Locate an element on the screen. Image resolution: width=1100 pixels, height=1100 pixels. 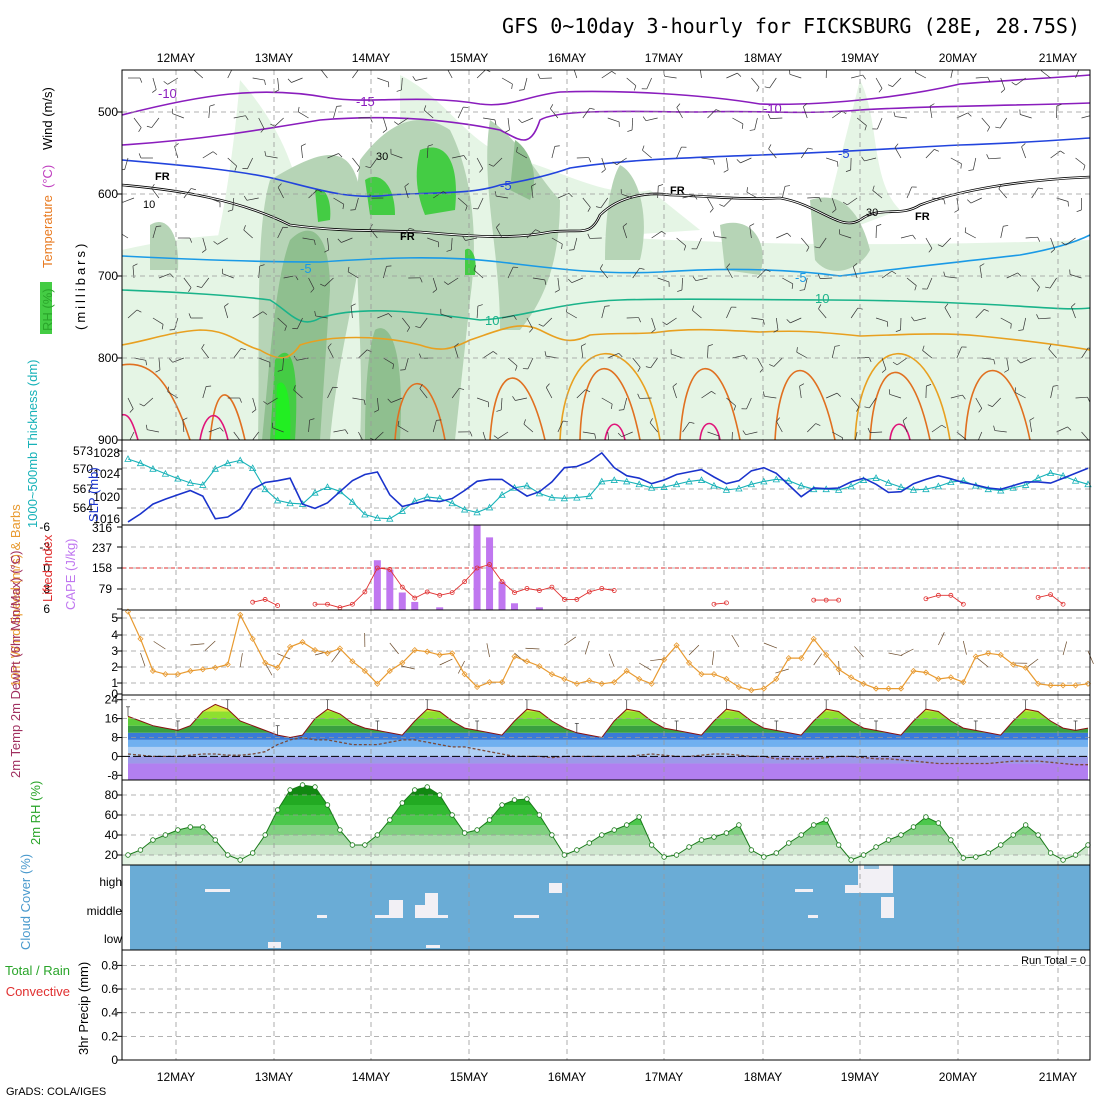
rh-band is located at coordinates (608, 840).